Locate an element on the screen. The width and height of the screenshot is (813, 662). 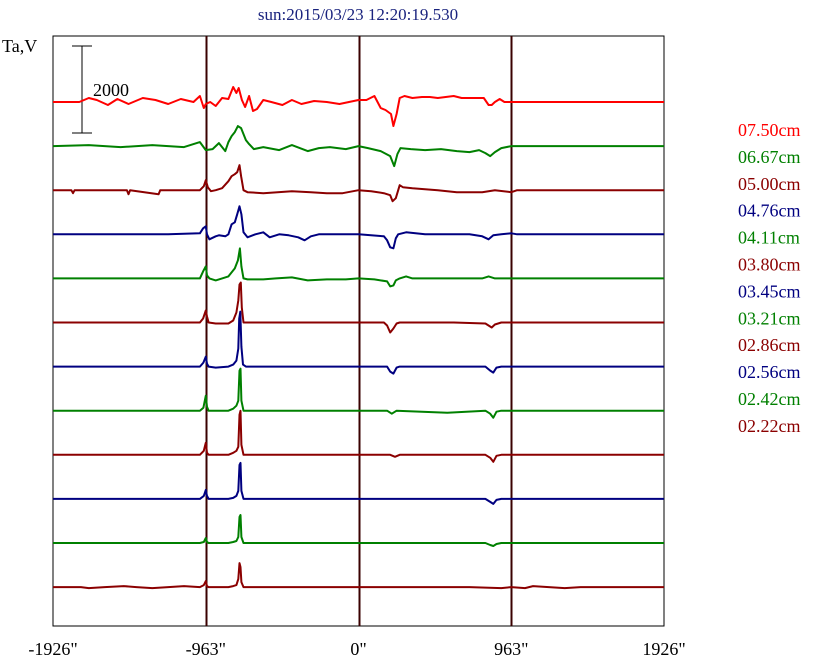
legend-item-07.50cm: 07.50cm is located at coordinates (769, 130).